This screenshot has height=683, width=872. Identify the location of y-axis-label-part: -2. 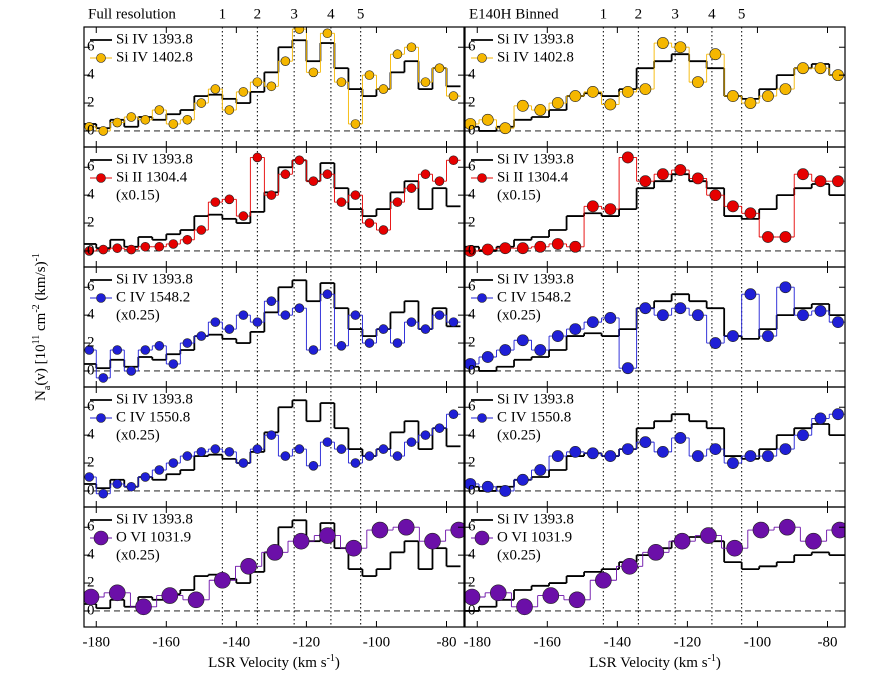
(36, 308).